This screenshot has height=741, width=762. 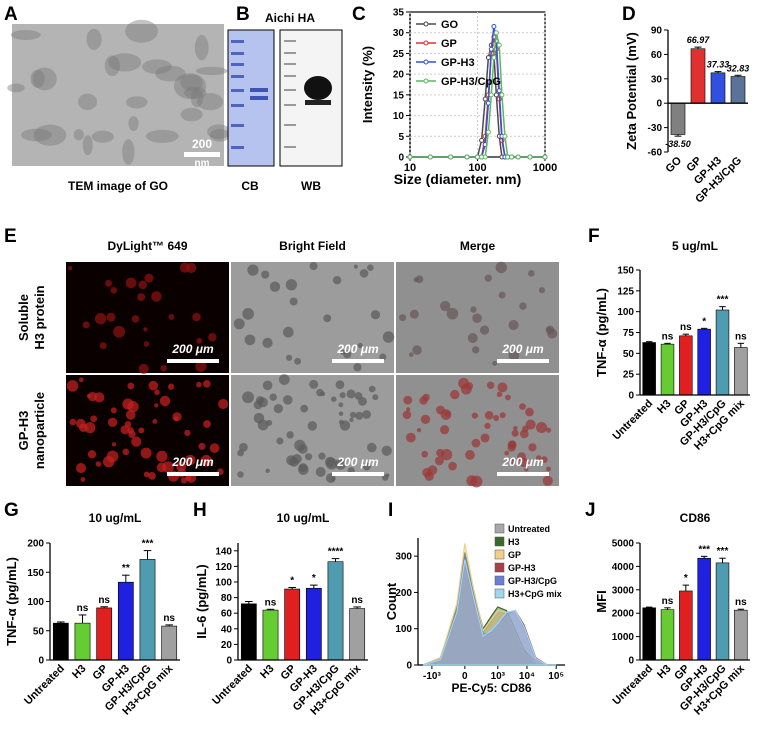 I want to click on y-tick-label: 10, so click(x=399, y=116).